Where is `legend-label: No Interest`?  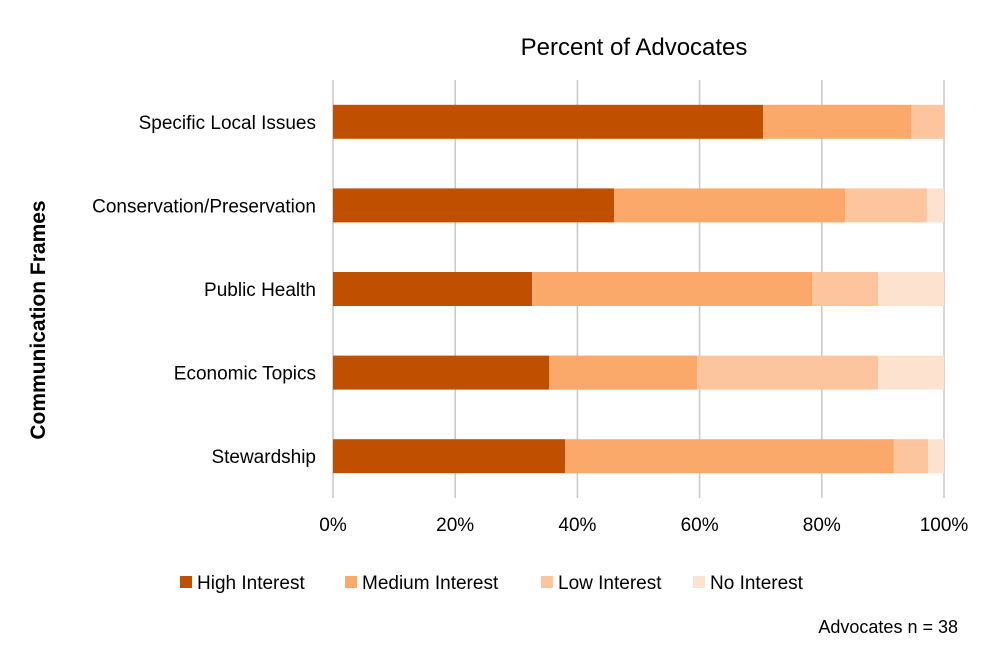 legend-label: No Interest is located at coordinates (757, 583).